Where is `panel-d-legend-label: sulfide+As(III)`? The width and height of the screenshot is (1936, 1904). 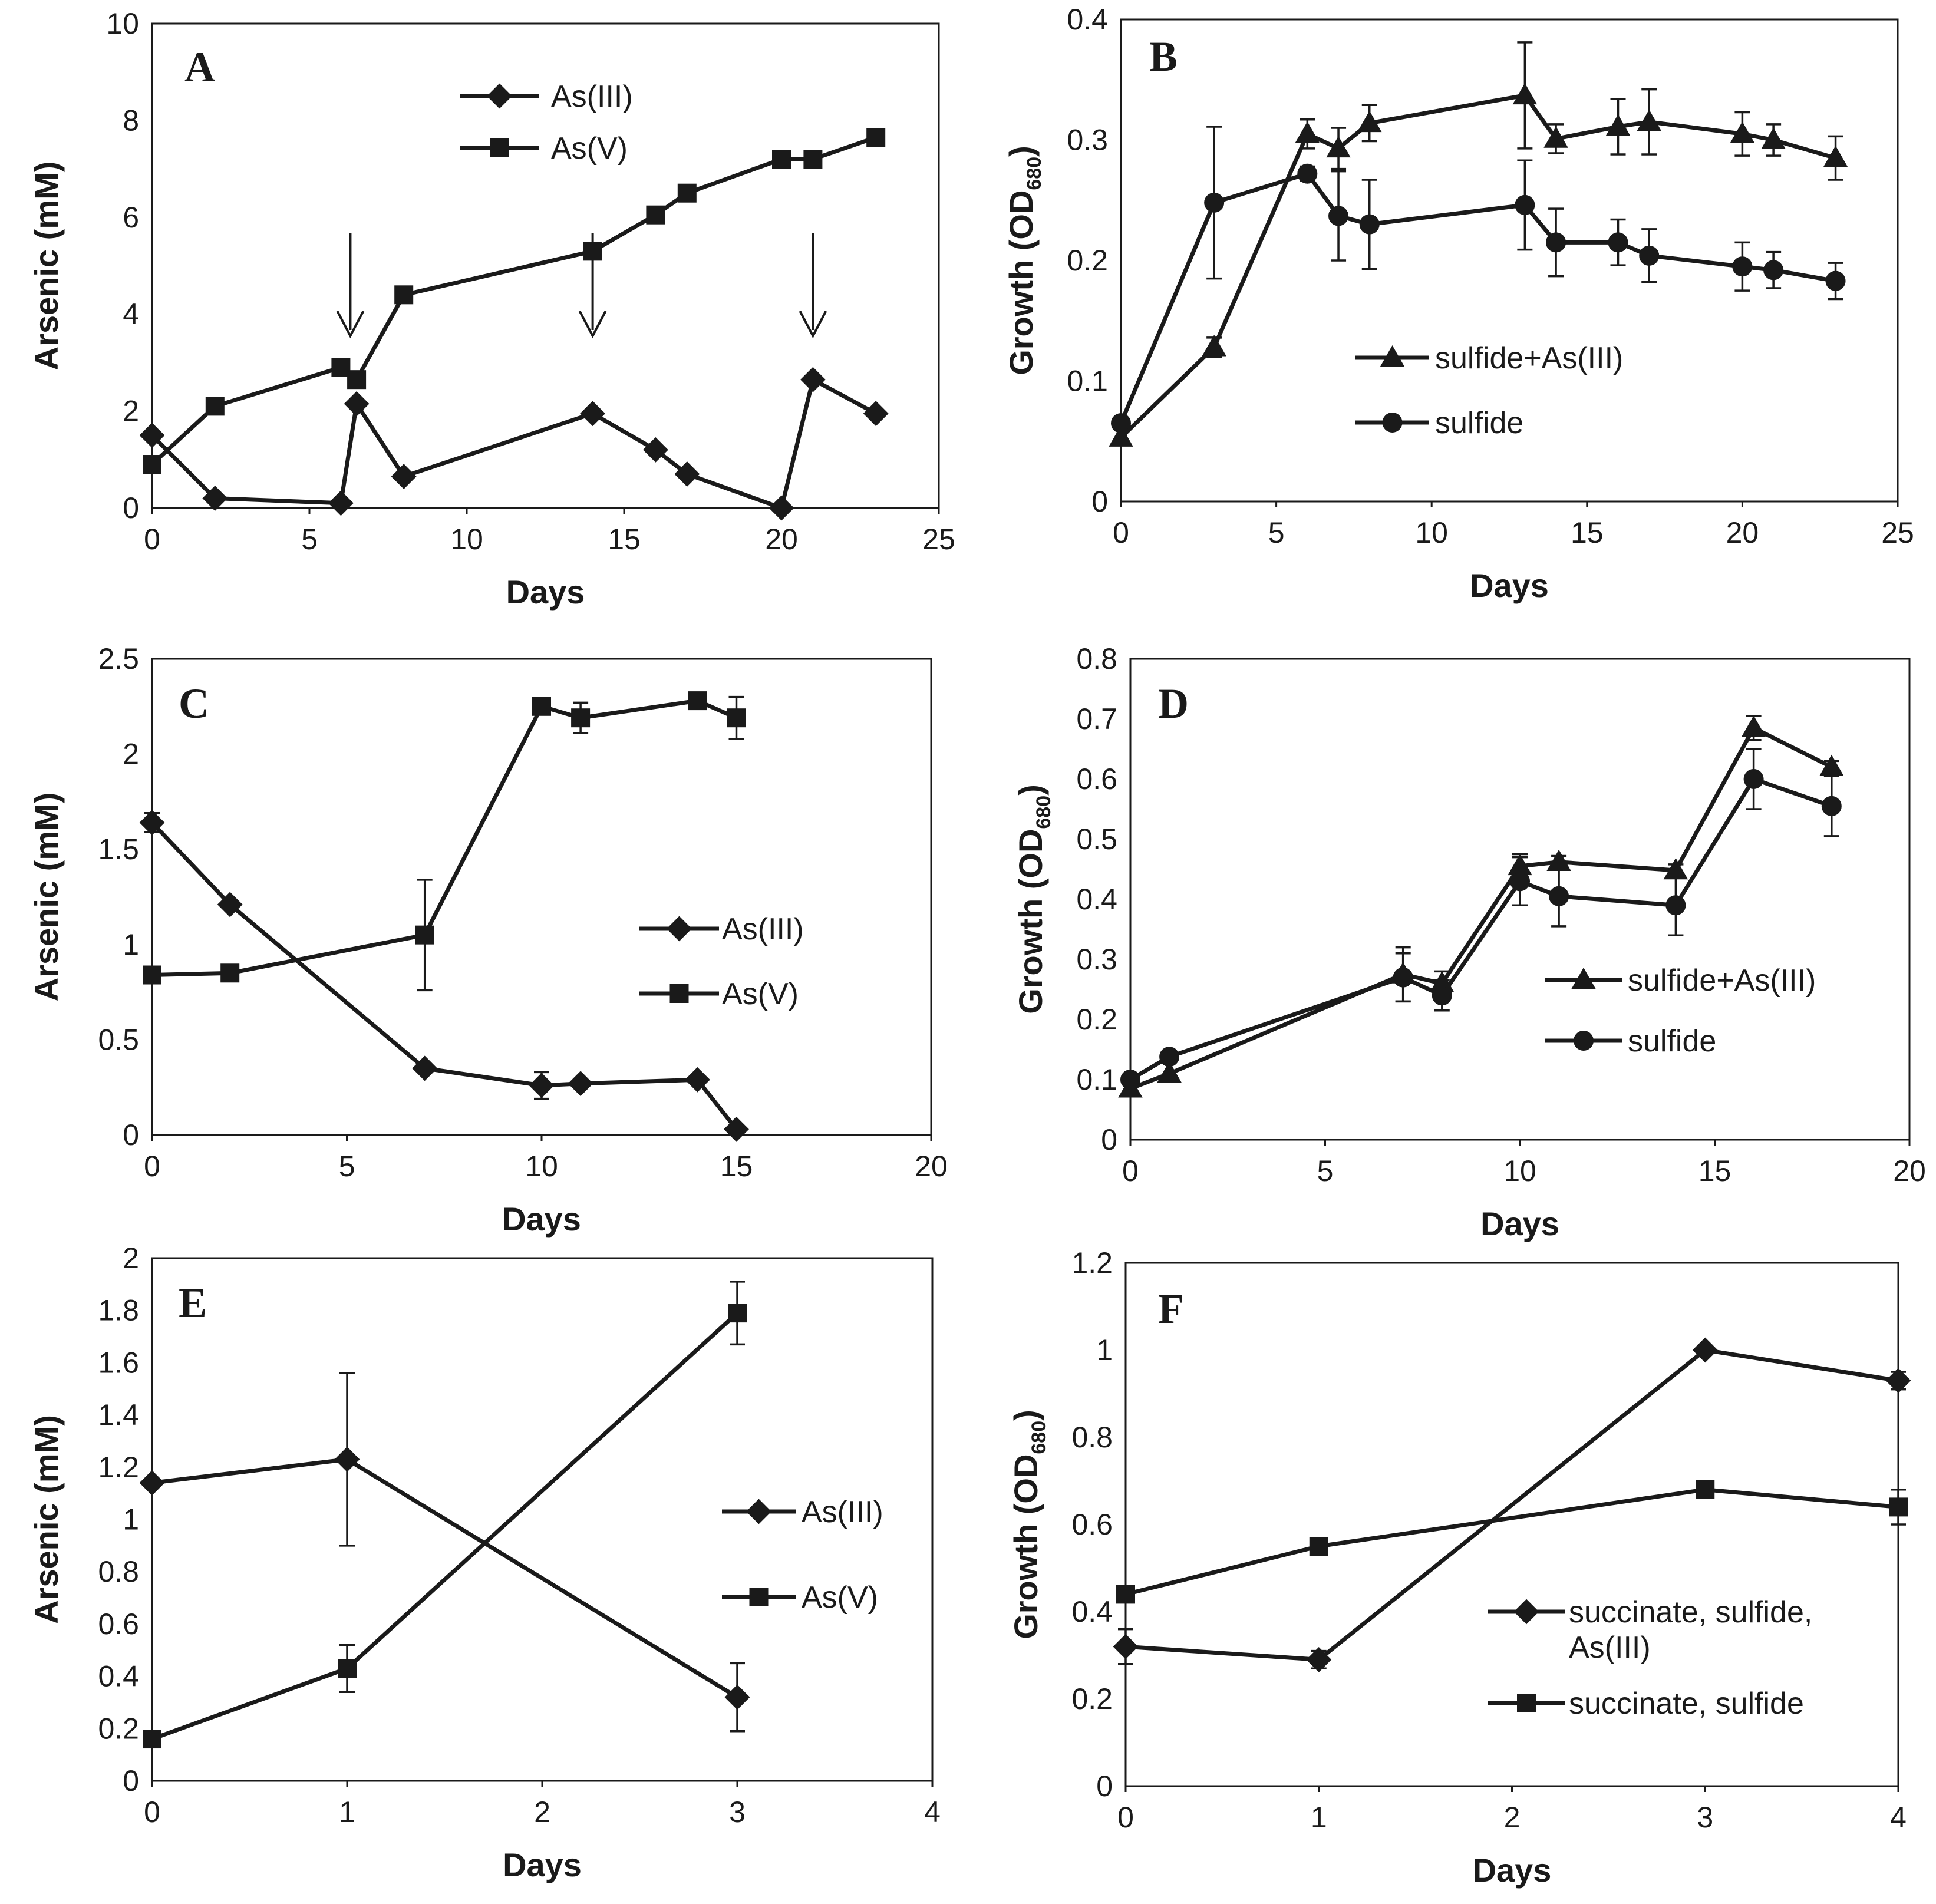 panel-d-legend-label: sulfide+As(III) is located at coordinates (1722, 980).